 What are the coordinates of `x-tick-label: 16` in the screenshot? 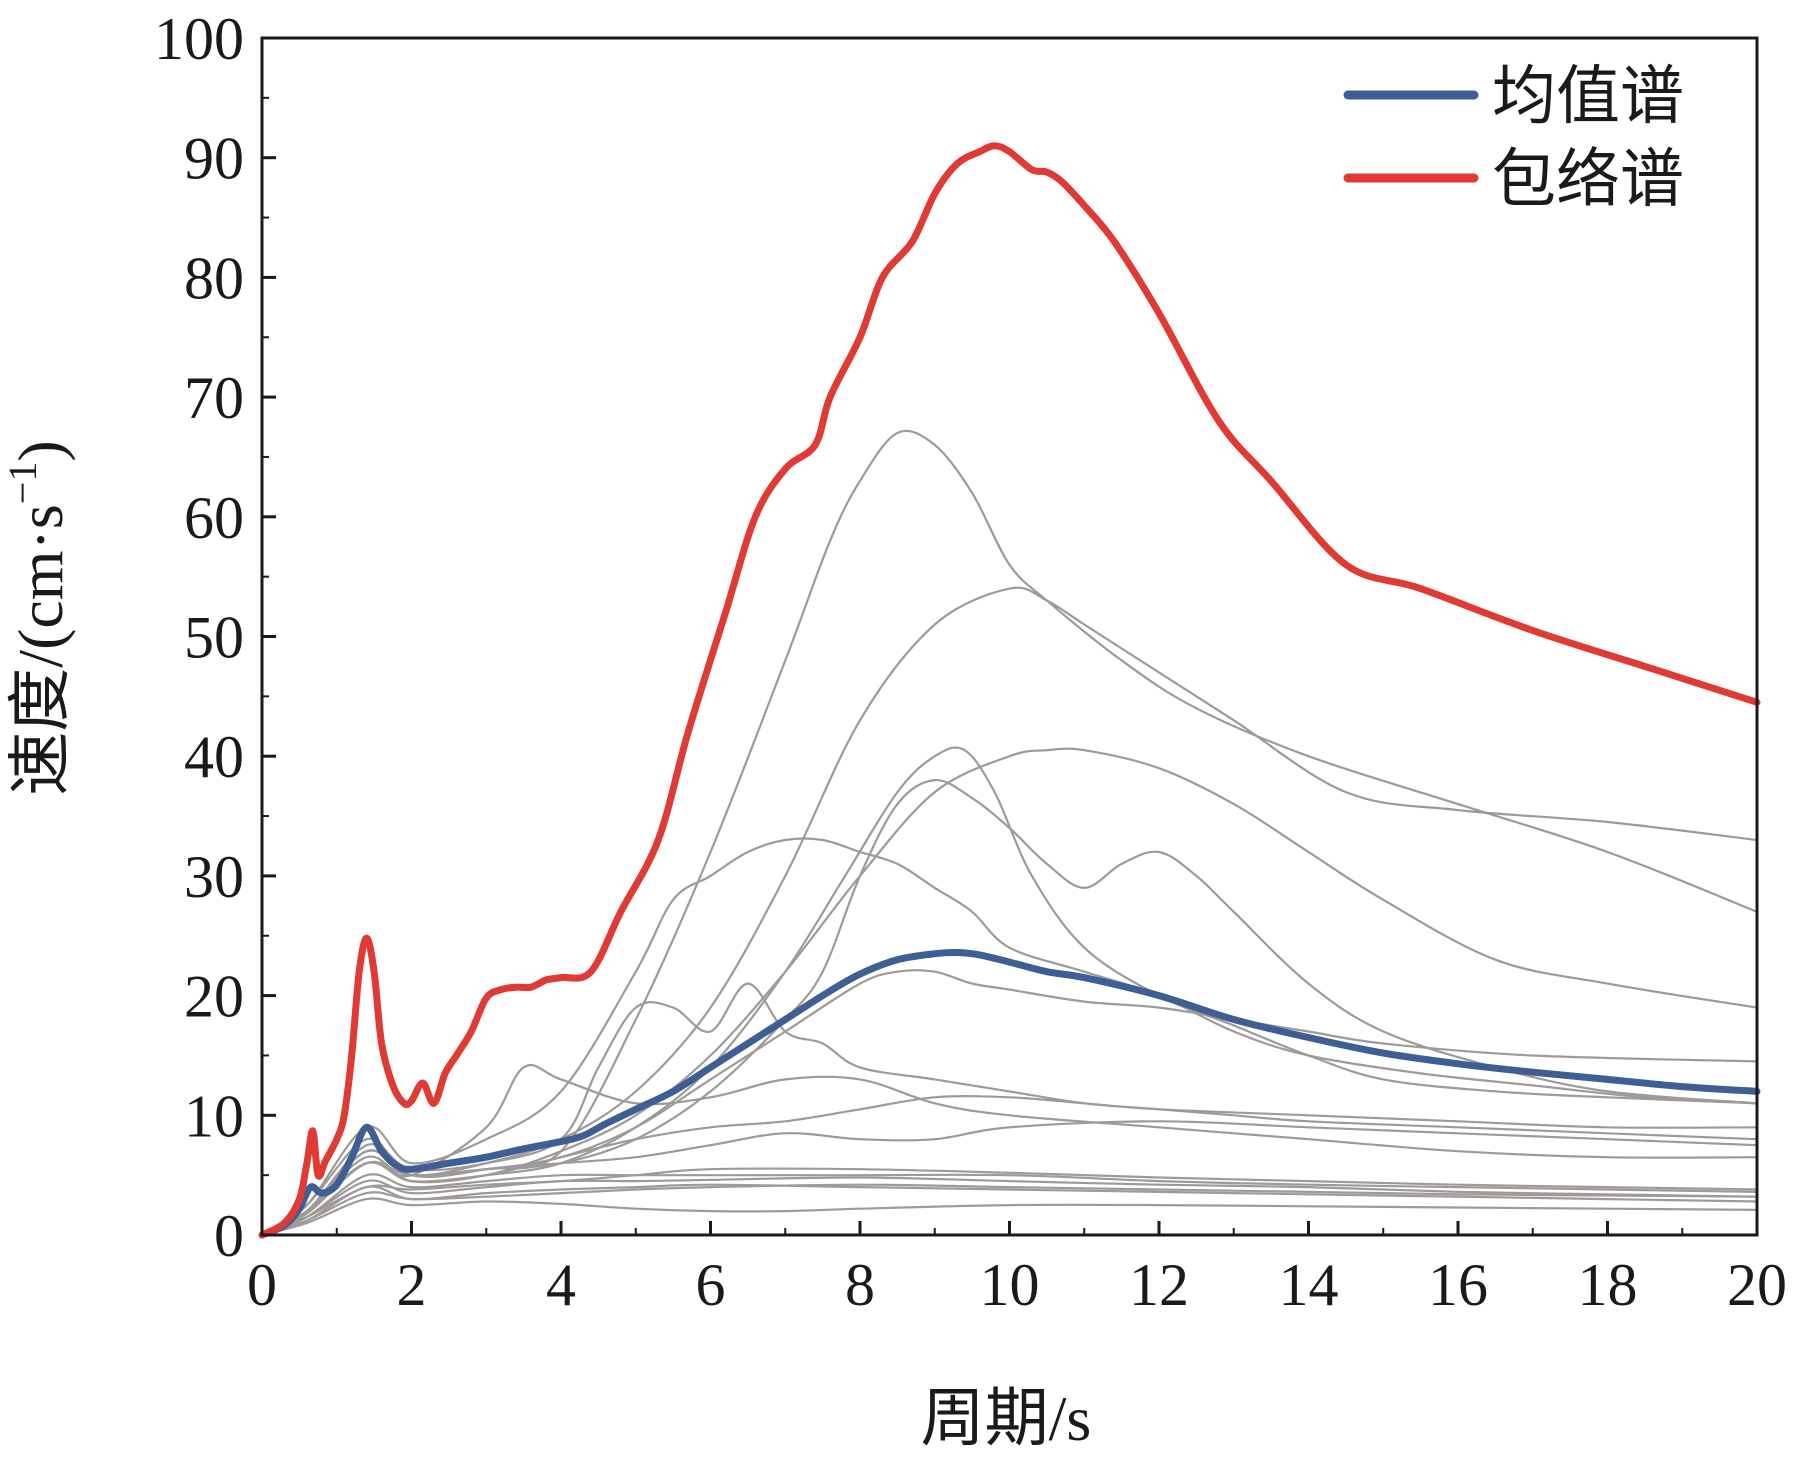 It's located at (1458, 1285).